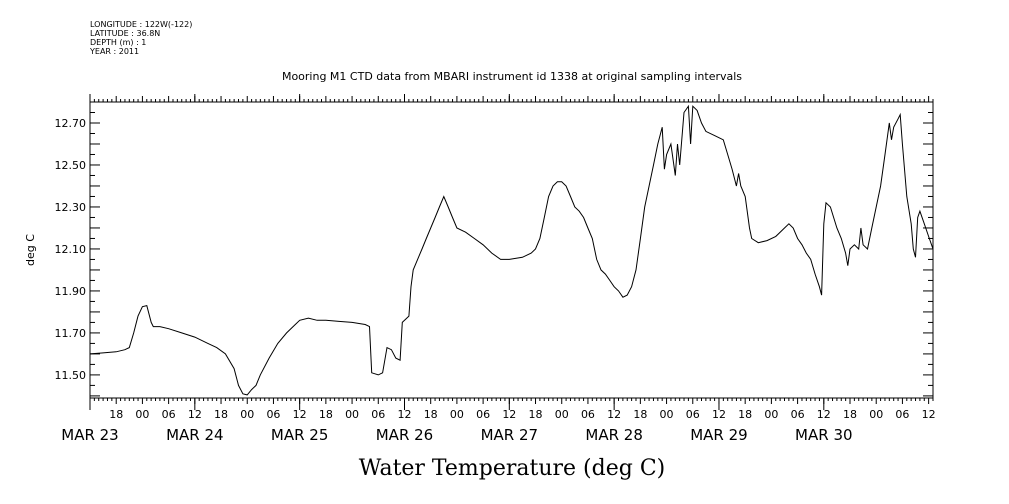 Image resolution: width=1009 pixels, height=504 pixels. What do you see at coordinates (509, 435) in the screenshot?
I see `date-label: MAR 27` at bounding box center [509, 435].